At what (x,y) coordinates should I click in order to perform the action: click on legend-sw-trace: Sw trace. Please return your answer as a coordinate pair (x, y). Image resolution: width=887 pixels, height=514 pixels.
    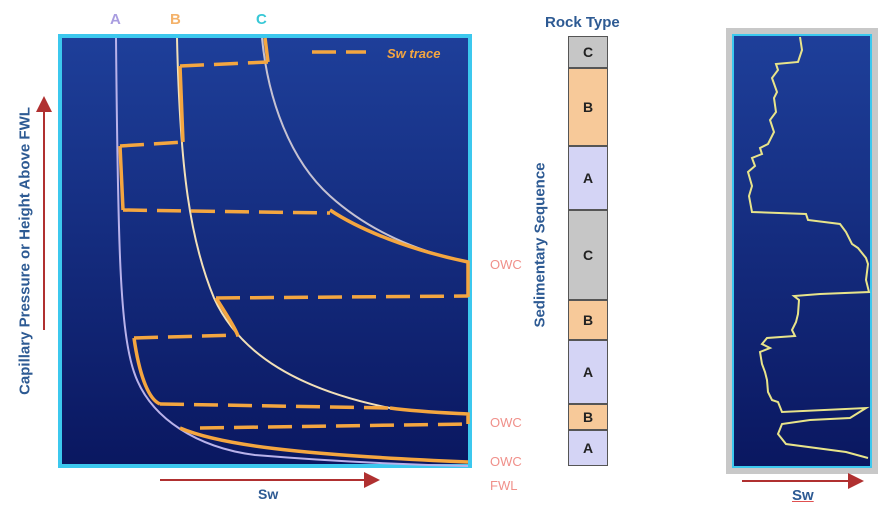
    Looking at the image, I should click on (414, 53).